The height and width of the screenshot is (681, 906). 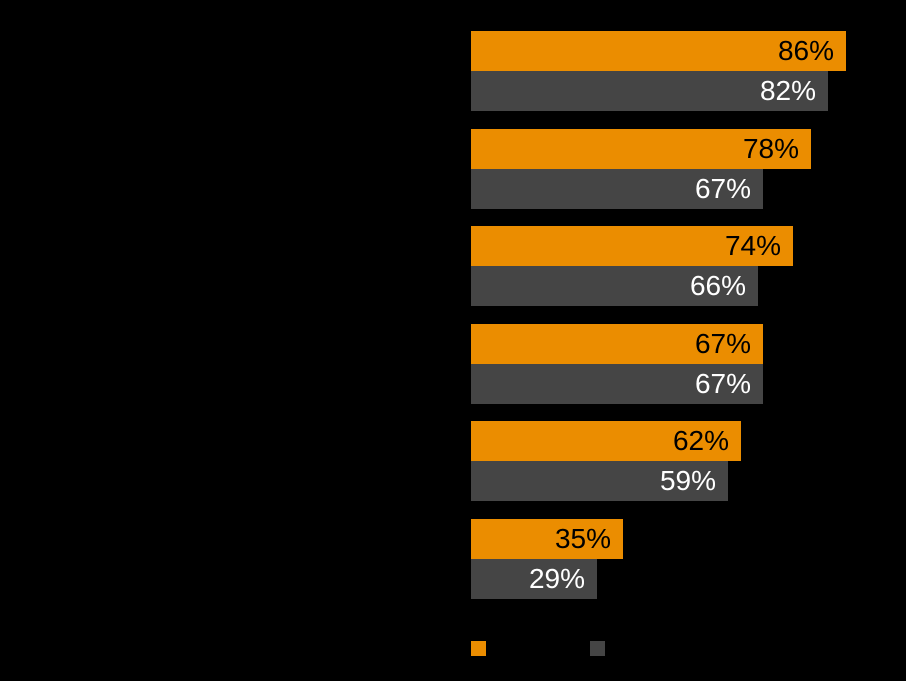 I want to click on bar-orange: 67%, so click(x=617, y=344).